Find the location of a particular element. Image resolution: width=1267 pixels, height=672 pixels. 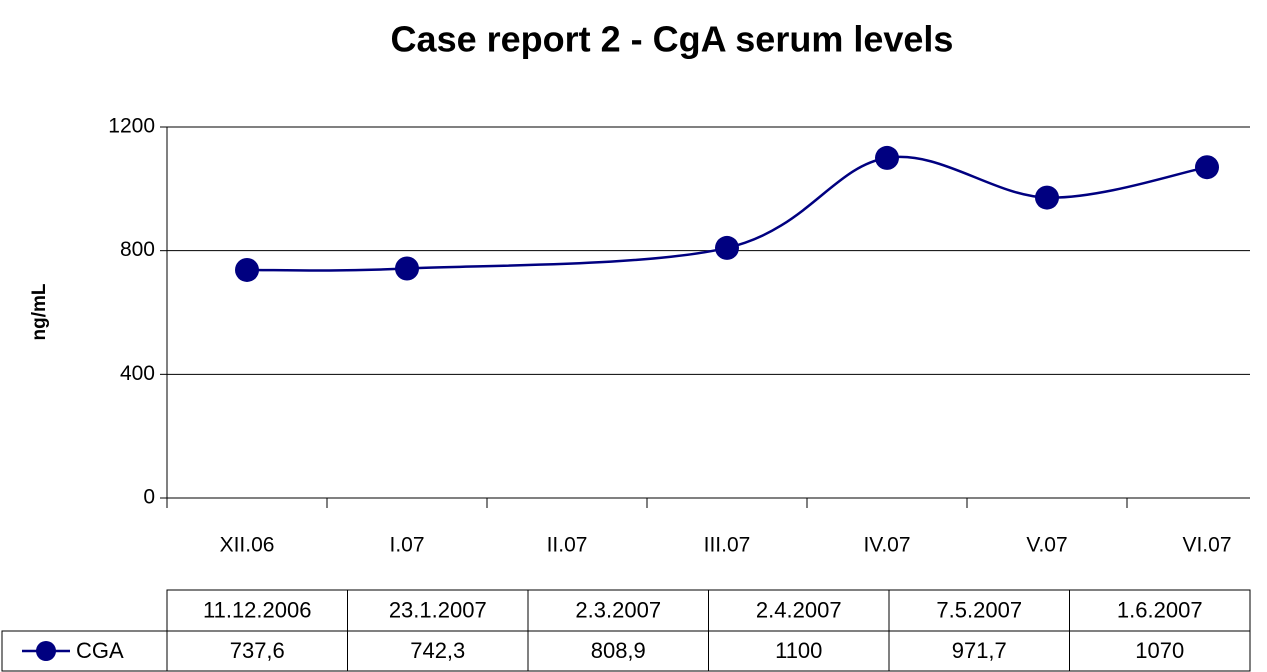

x-tick-label: VI.07 is located at coordinates (1206, 545).